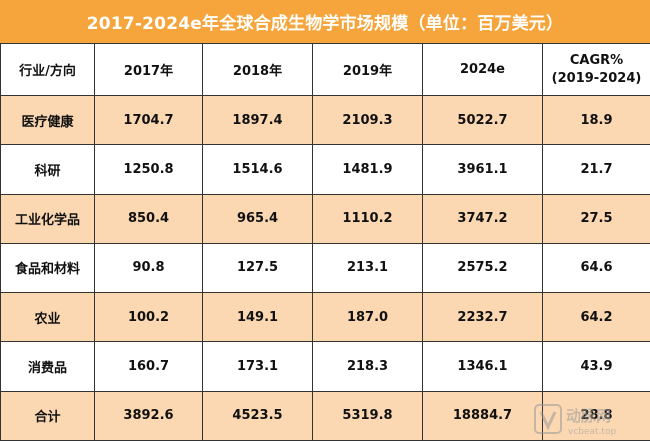  I want to click on row-label: 合计, so click(47, 415).